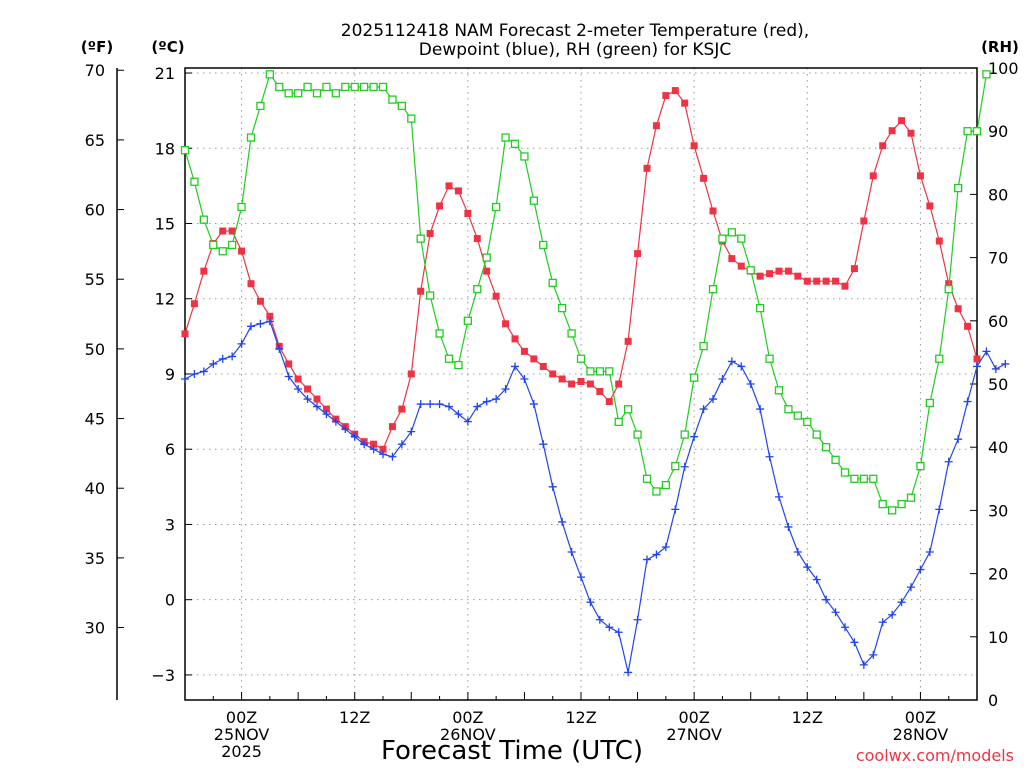  Describe the element at coordinates (512, 751) in the screenshot. I see `x-axis-label: Forecast Time (UTC)` at that location.